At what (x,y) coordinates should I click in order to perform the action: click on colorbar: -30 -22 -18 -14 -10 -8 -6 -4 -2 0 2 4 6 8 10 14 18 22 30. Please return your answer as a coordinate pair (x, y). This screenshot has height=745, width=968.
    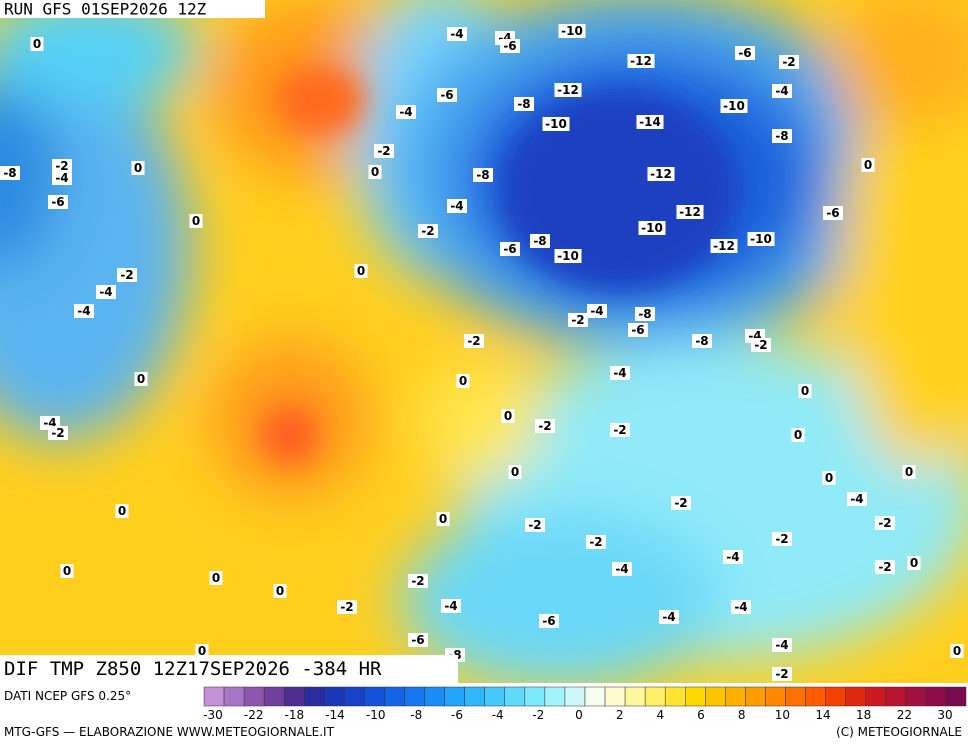
    Looking at the image, I should click on (585, 704).